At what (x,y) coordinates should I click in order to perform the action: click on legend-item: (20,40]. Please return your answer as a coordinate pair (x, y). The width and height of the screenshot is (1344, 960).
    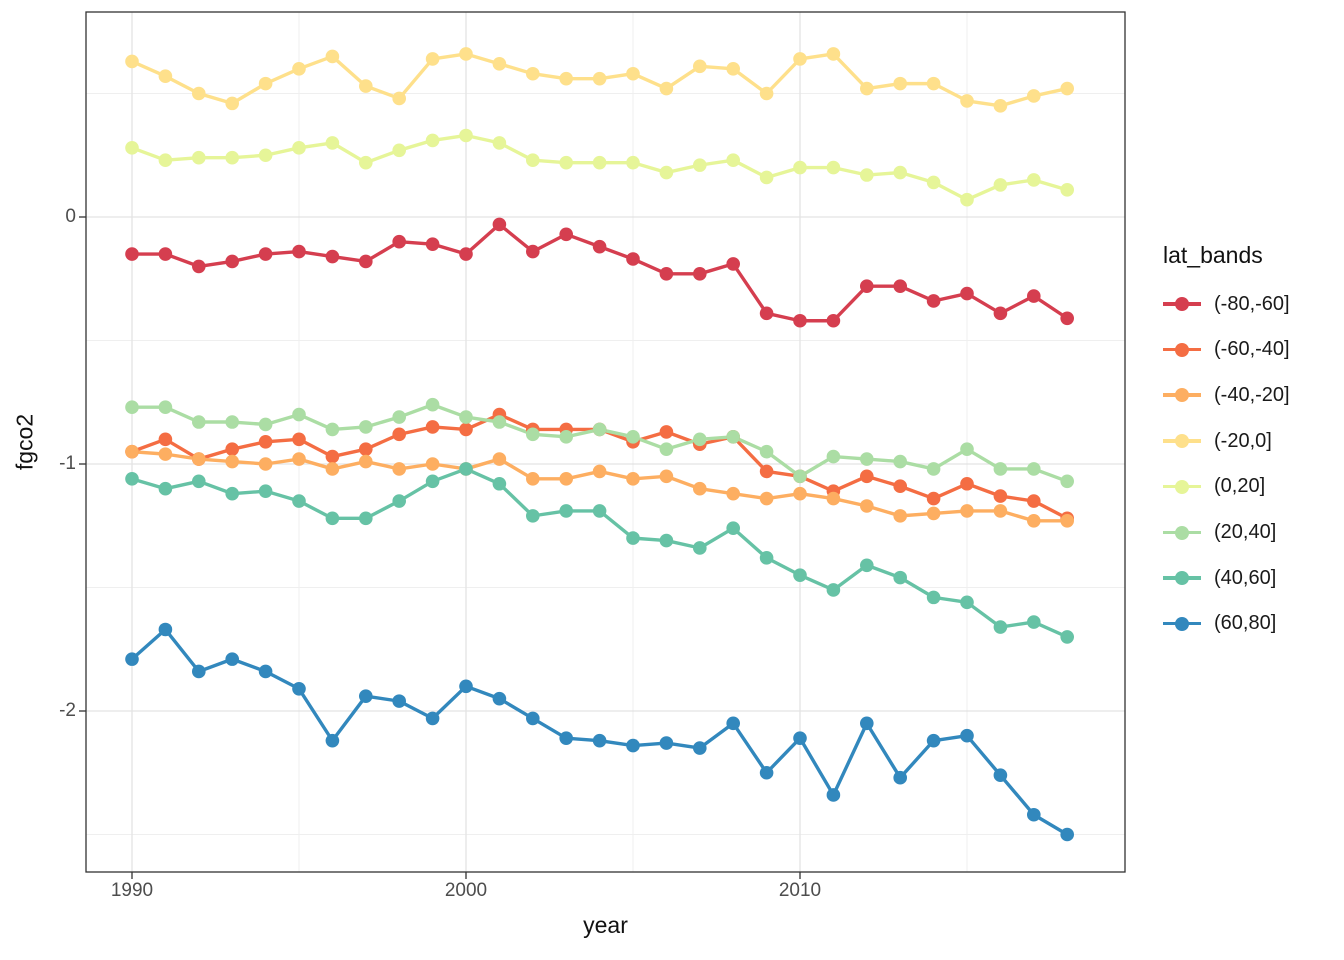
    Looking at the image, I should click on (1219, 533).